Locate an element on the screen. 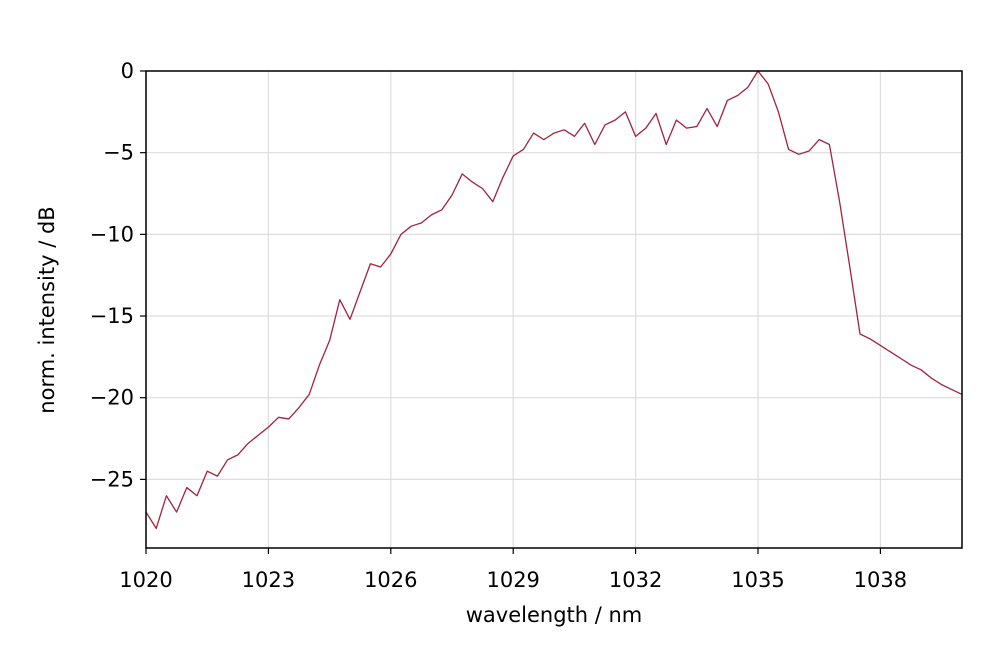 The width and height of the screenshot is (1000, 667). x-tick-label: 1026 is located at coordinates (390, 580).